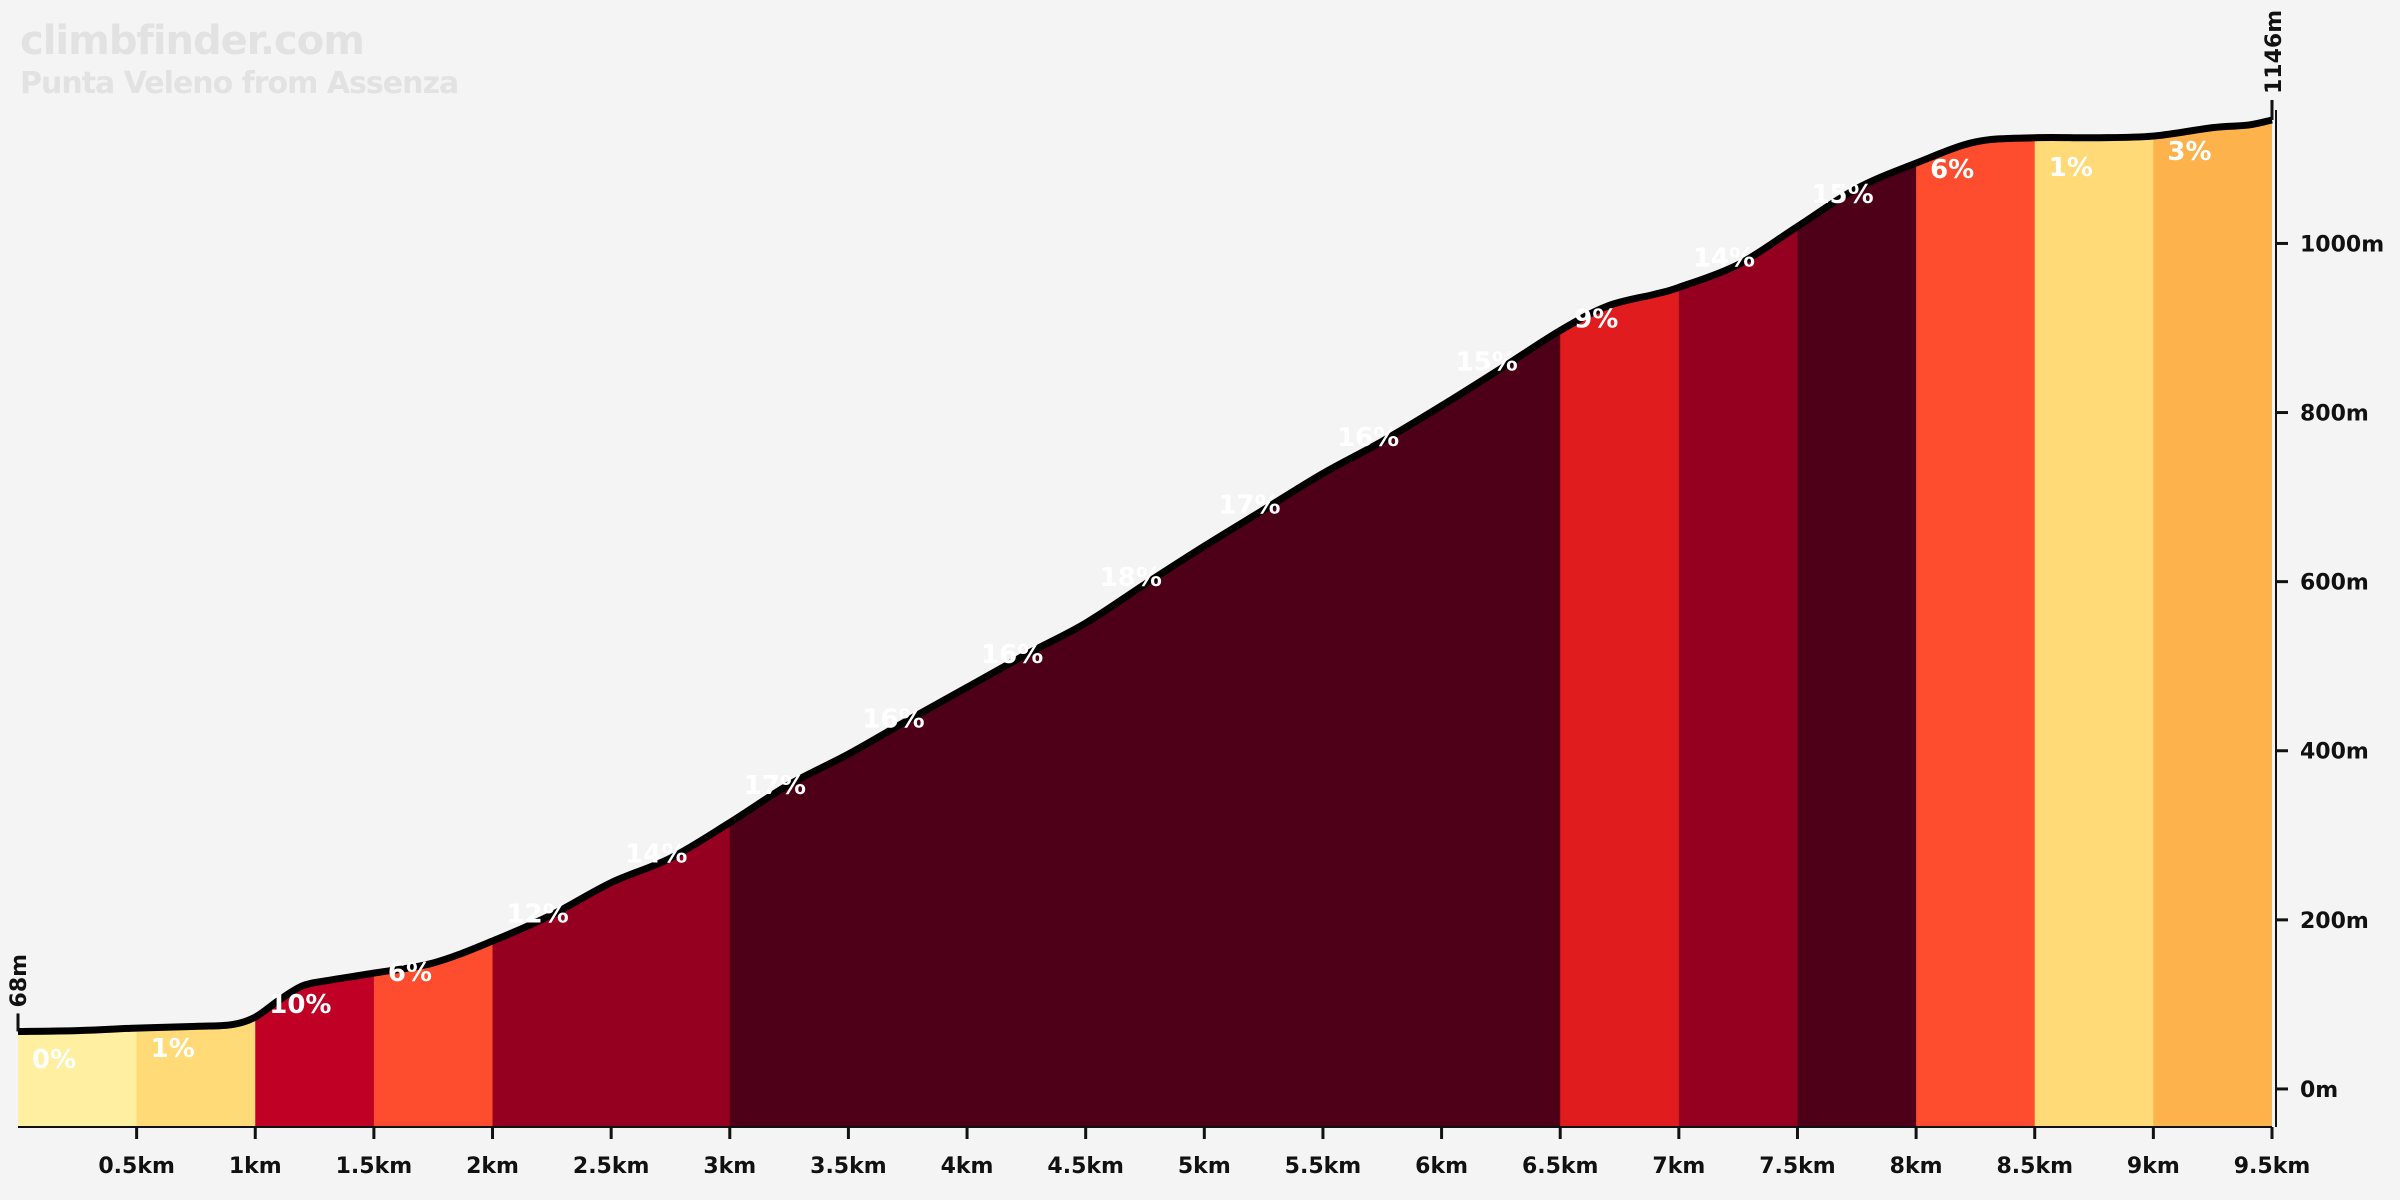 Image resolution: width=2400 pixels, height=1200 pixels. What do you see at coordinates (239, 83) in the screenshot?
I see `climb-subtitle: Punta Veleno from Assenza` at bounding box center [239, 83].